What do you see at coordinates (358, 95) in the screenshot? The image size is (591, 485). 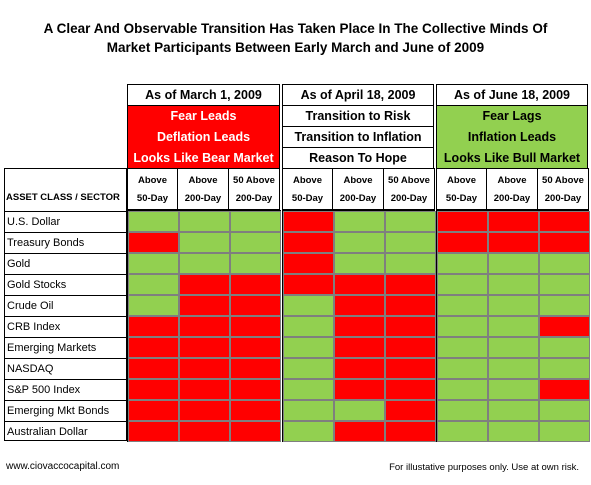 I see `period-label: As of April 18, 2009` at bounding box center [358, 95].